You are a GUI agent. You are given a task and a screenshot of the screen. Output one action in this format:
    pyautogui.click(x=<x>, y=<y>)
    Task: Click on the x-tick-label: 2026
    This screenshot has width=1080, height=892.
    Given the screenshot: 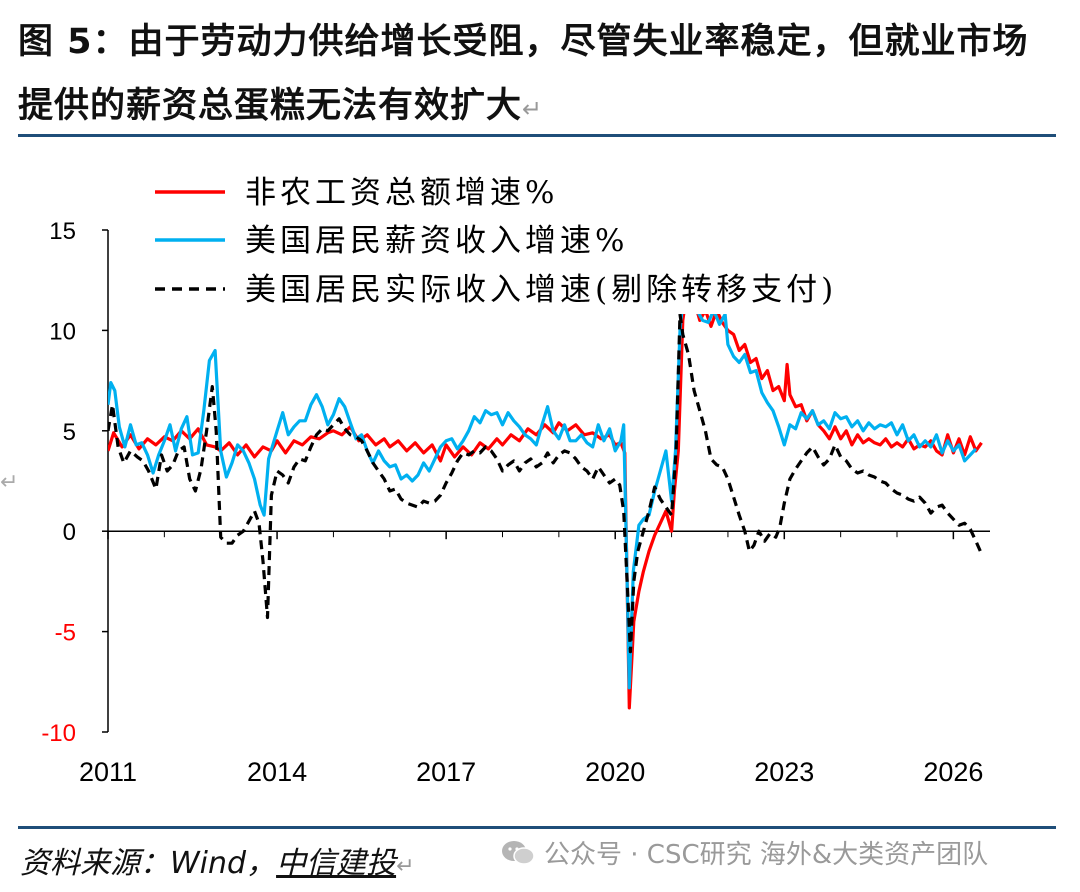 What is the action you would take?
    pyautogui.click(x=953, y=772)
    